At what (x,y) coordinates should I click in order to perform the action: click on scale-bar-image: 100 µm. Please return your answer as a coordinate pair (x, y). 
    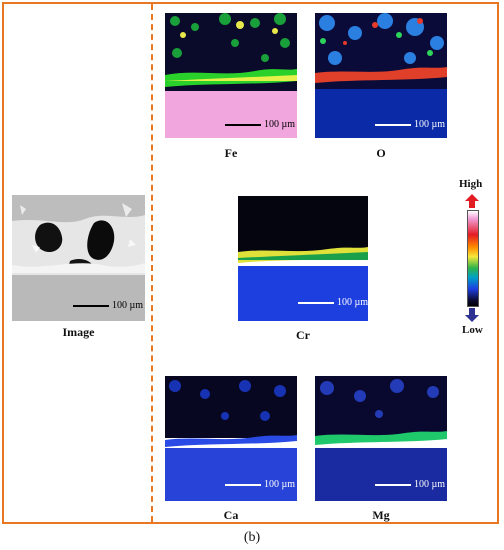
    Looking at the image, I should click on (108, 305).